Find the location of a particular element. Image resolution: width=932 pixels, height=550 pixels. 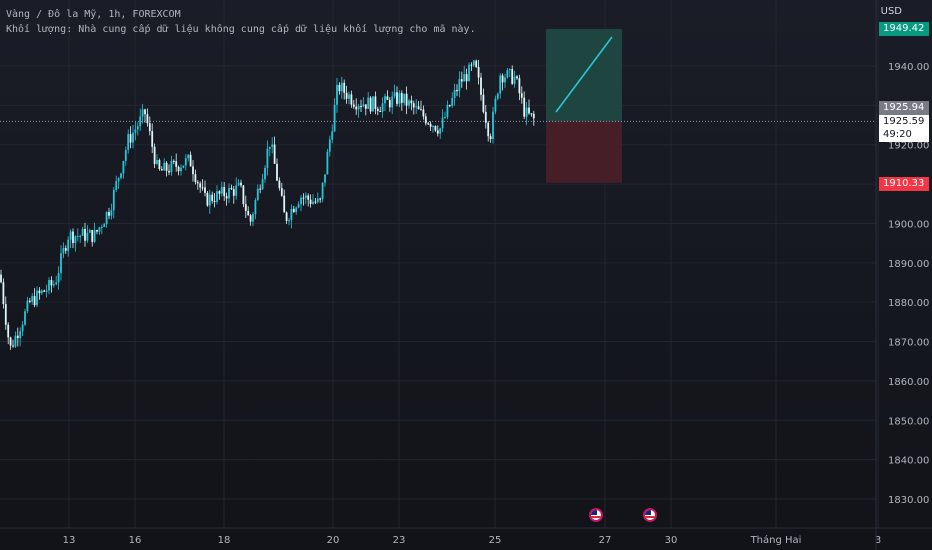

entry-price-tag: 1925.94 is located at coordinates (904, 108).